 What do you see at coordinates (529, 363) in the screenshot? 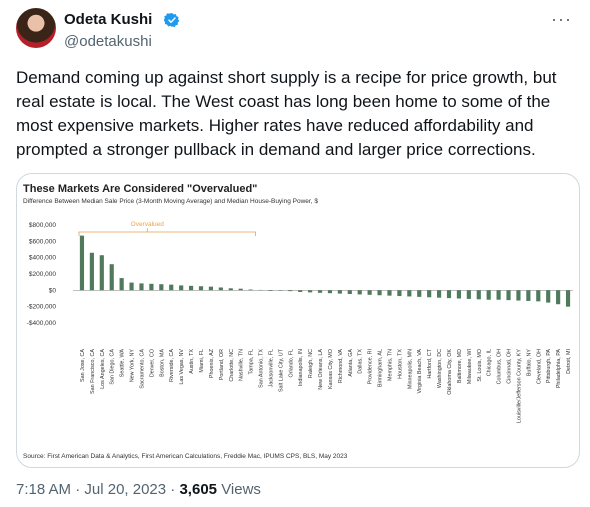
I see `x-tick-label: Buffalo, NY` at bounding box center [529, 363].